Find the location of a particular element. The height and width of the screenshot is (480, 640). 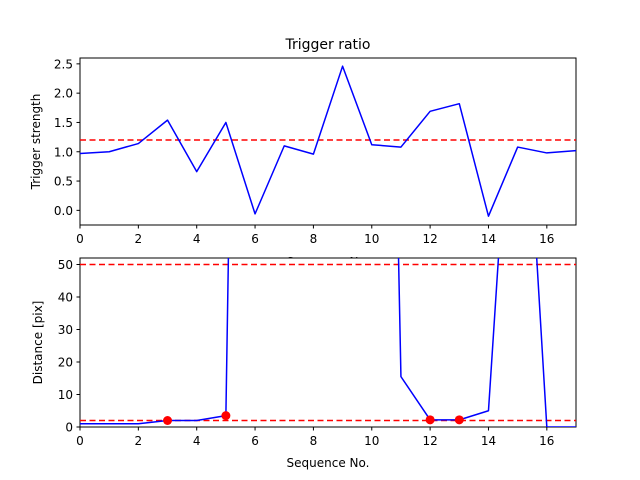

y-tick-label: 1.0 is located at coordinates (63, 152).